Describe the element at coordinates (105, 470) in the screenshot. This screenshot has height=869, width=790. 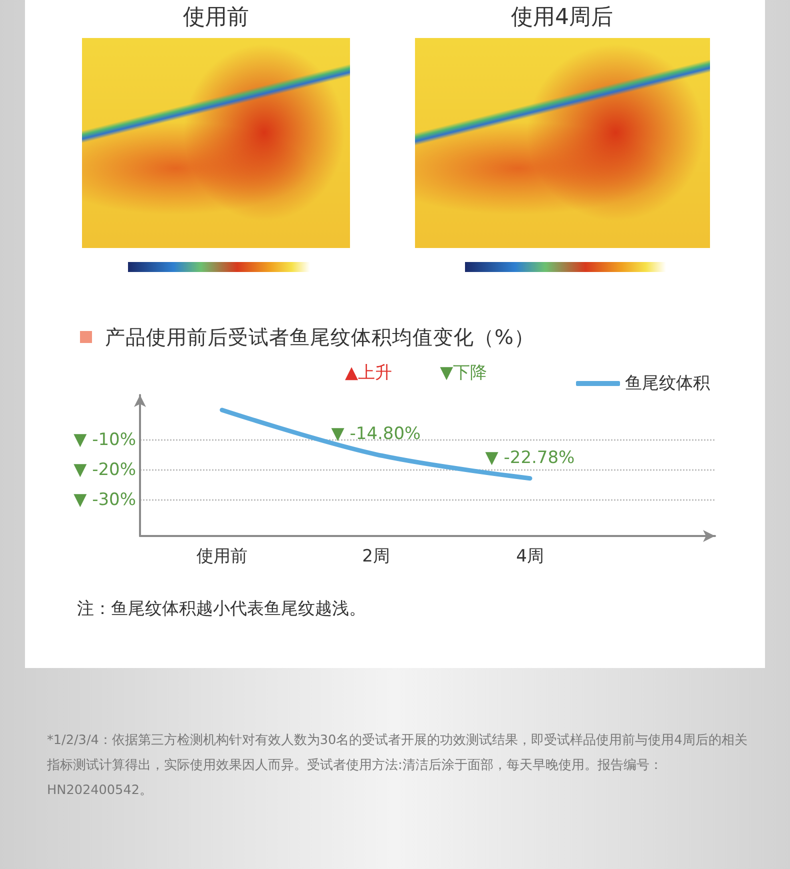
I see `y-tick-label: ▼ -20%` at that location.